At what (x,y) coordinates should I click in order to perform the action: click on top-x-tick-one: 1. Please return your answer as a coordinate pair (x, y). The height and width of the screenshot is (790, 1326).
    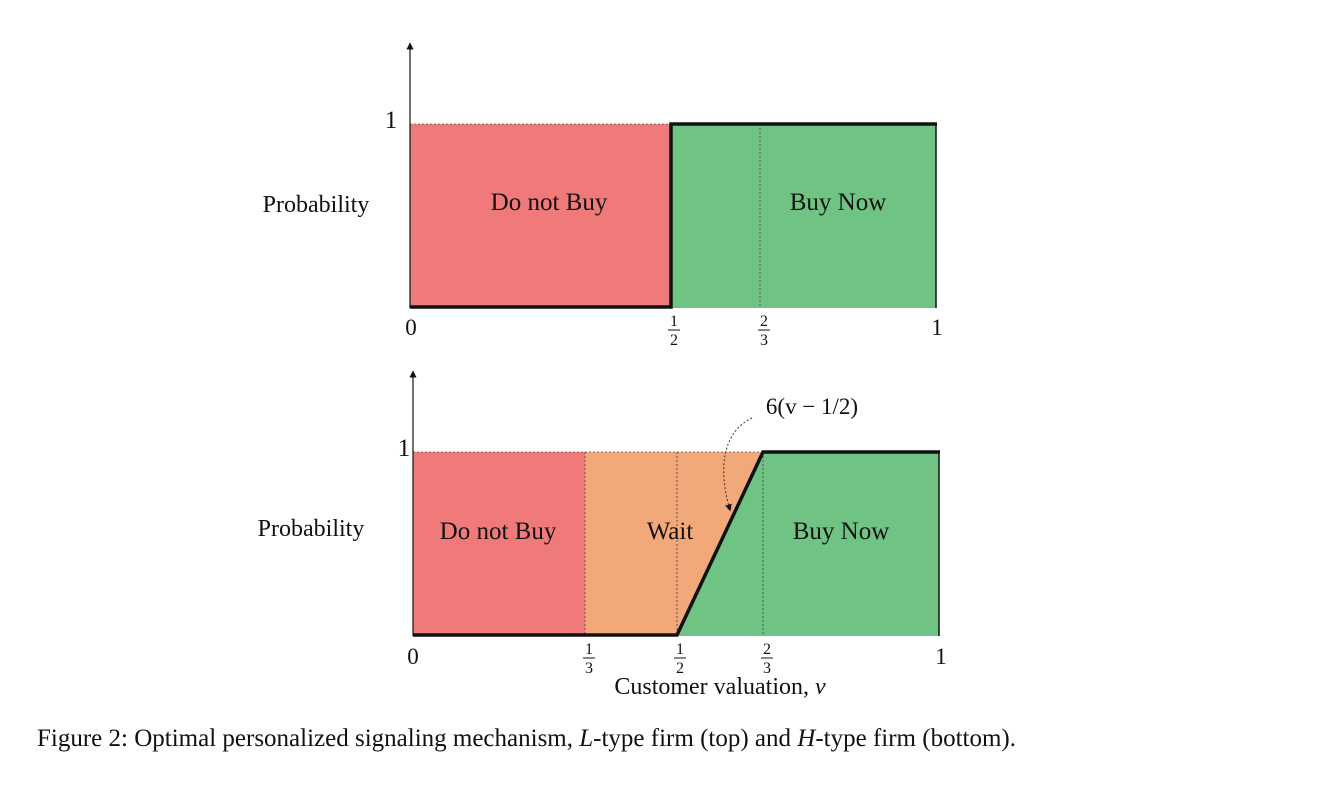
    Looking at the image, I should click on (937, 327).